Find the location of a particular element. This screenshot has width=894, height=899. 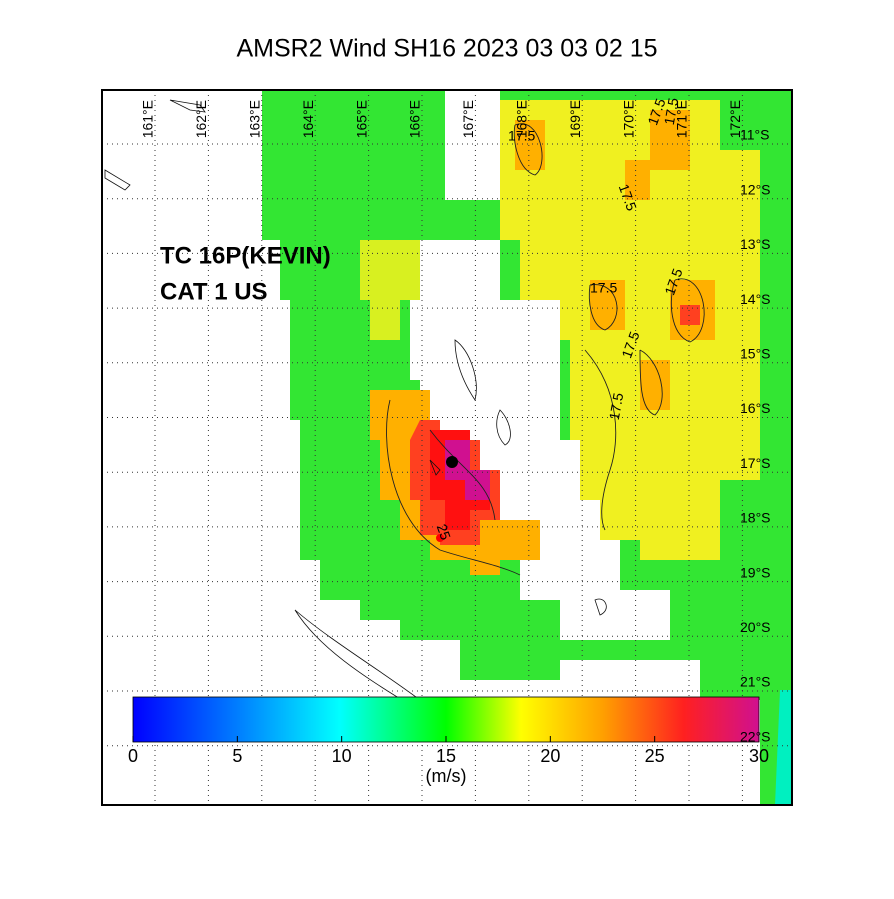

lon-label: 163°E is located at coordinates (255, 119).